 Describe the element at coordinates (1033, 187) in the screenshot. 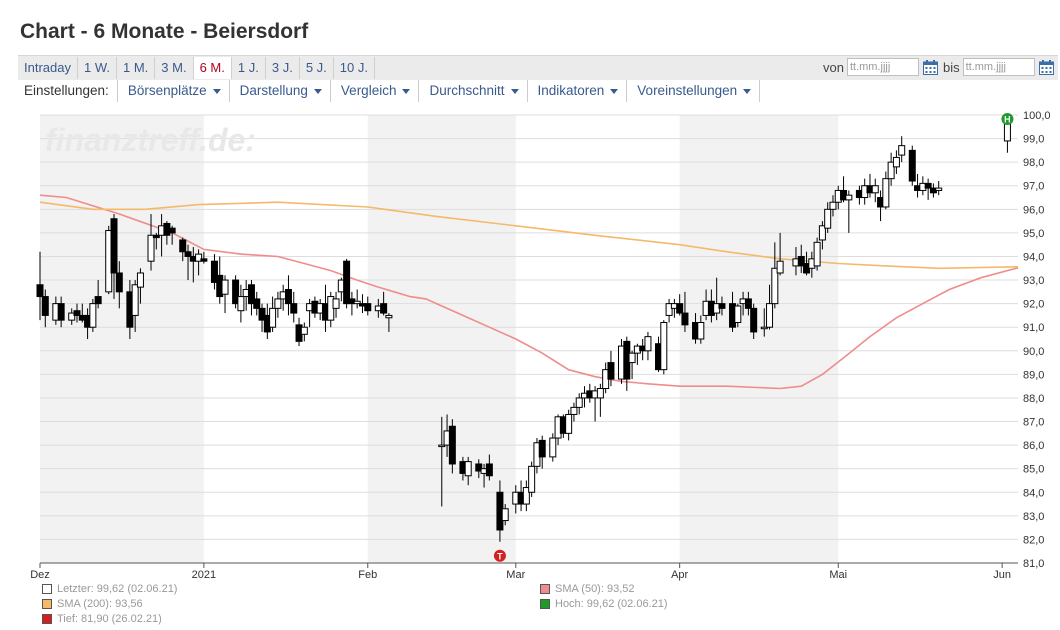

I see `y-tick-label: 97,0` at that location.